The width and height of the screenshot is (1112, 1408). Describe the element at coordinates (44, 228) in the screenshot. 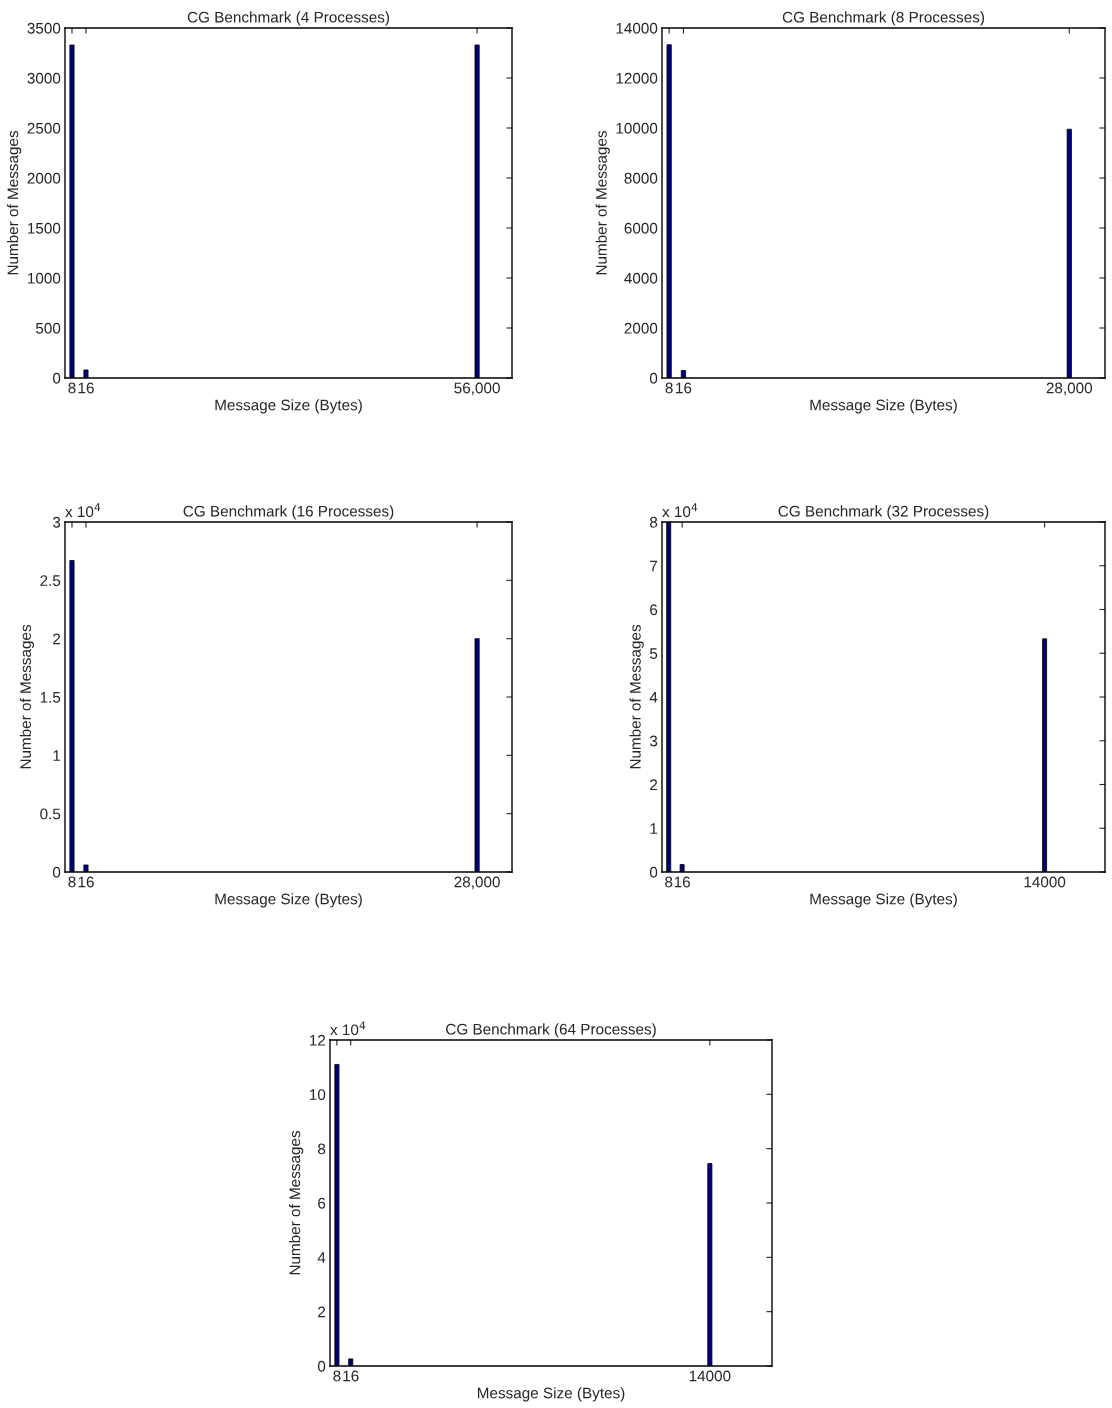

I see `y-tick-label: 1500` at that location.